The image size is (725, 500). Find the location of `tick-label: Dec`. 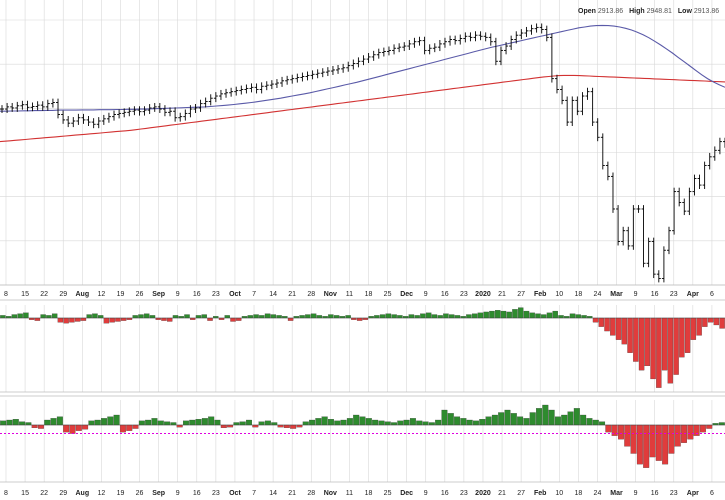

tick-label: Dec is located at coordinates (406, 294).